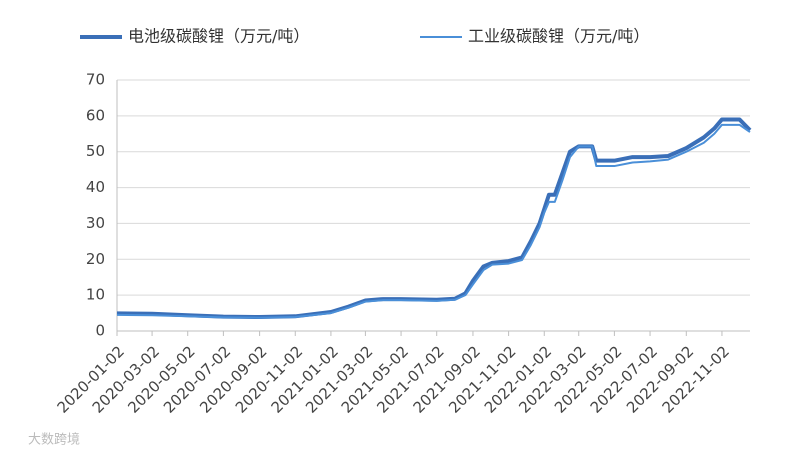  Describe the element at coordinates (95, 80) in the screenshot. I see `y-tick-label: 70` at that location.